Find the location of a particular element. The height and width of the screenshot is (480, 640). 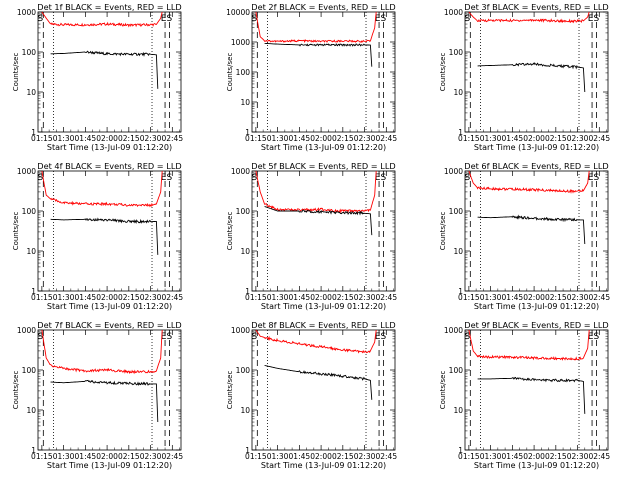

panel-title: Det 9f BLACK = Events, RED = LLD is located at coordinates (536, 325).